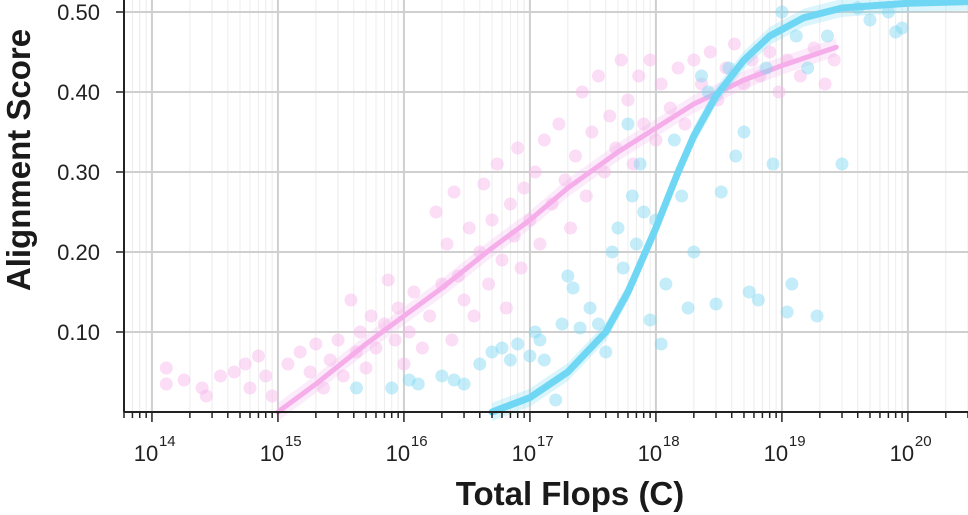 The height and width of the screenshot is (515, 968). Describe the element at coordinates (545, 441) in the screenshot. I see `x-tick-exponent: 17` at that location.